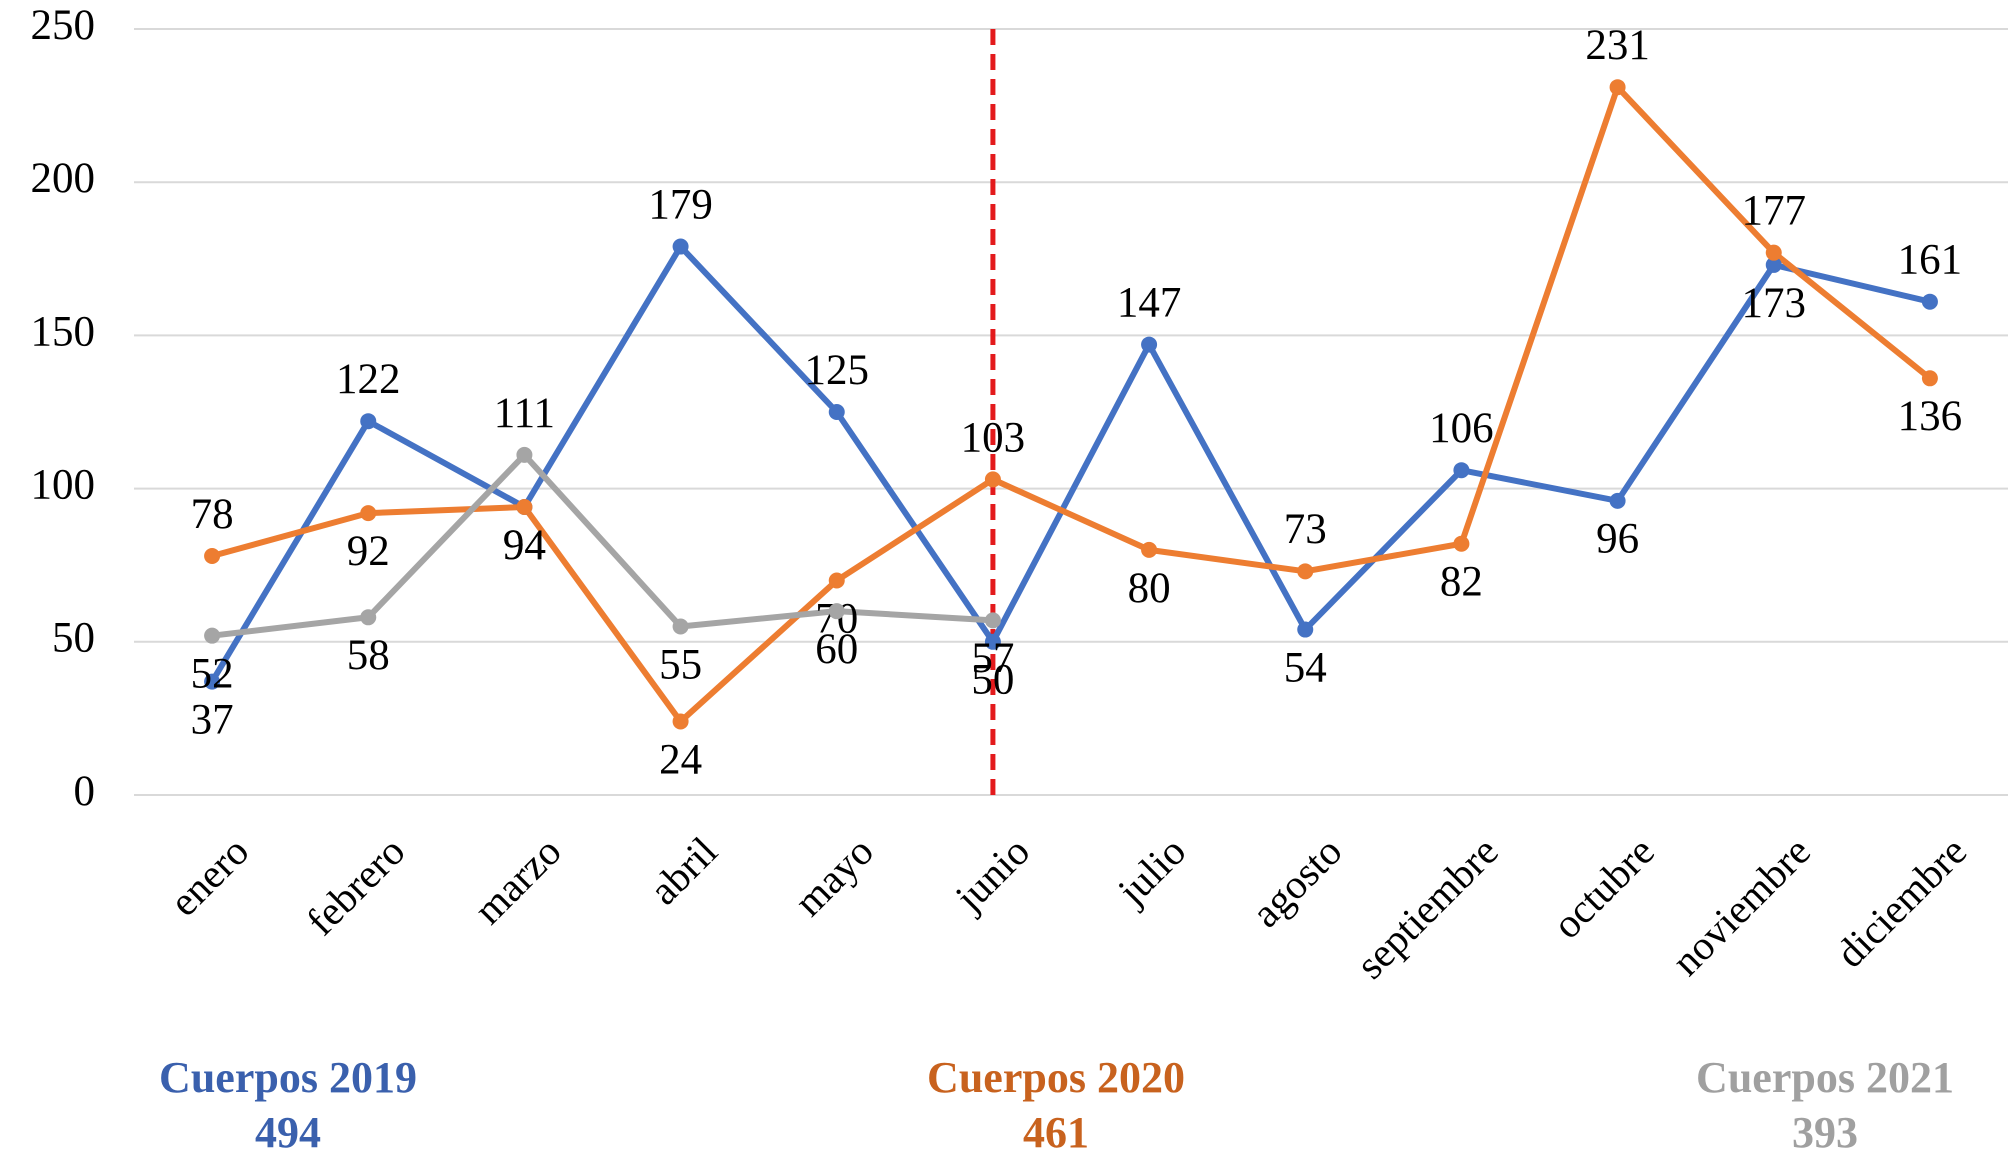 This screenshot has width=2008, height=1159. What do you see at coordinates (837, 370) in the screenshot?
I see `data-label: 125` at bounding box center [837, 370].